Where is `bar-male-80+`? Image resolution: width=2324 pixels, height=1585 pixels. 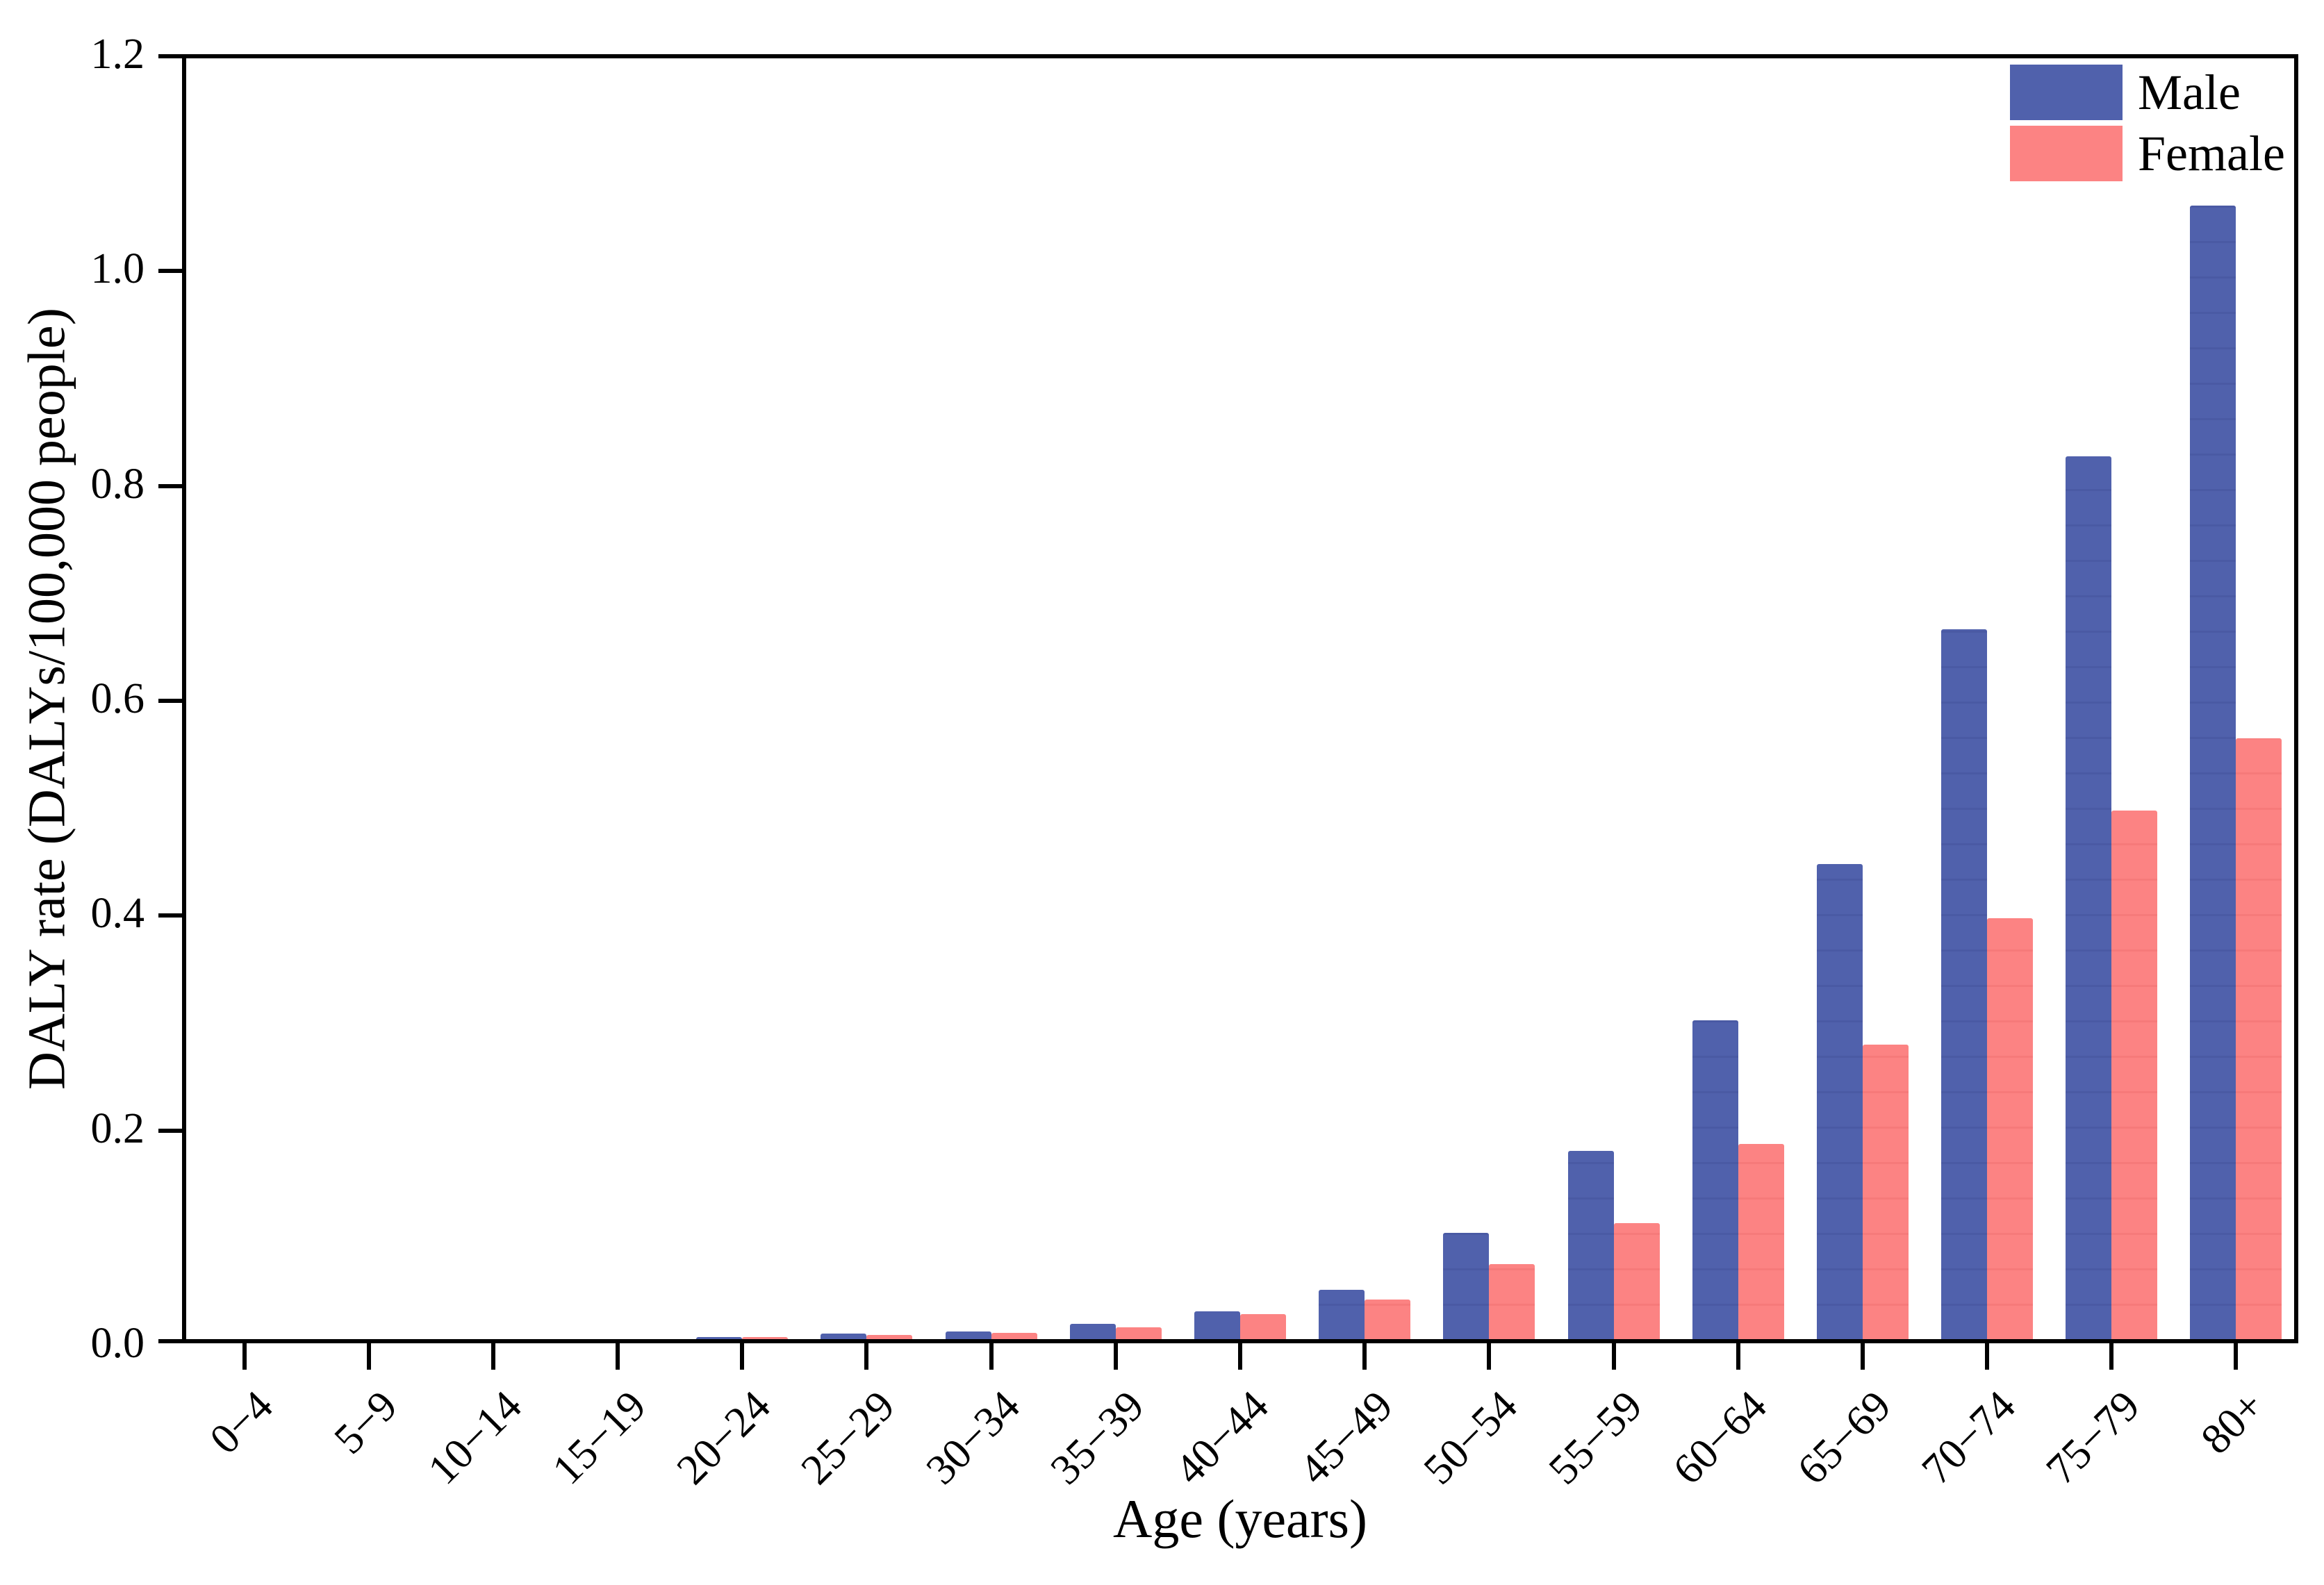
bar-male-80+ is located at coordinates (2213, 772).